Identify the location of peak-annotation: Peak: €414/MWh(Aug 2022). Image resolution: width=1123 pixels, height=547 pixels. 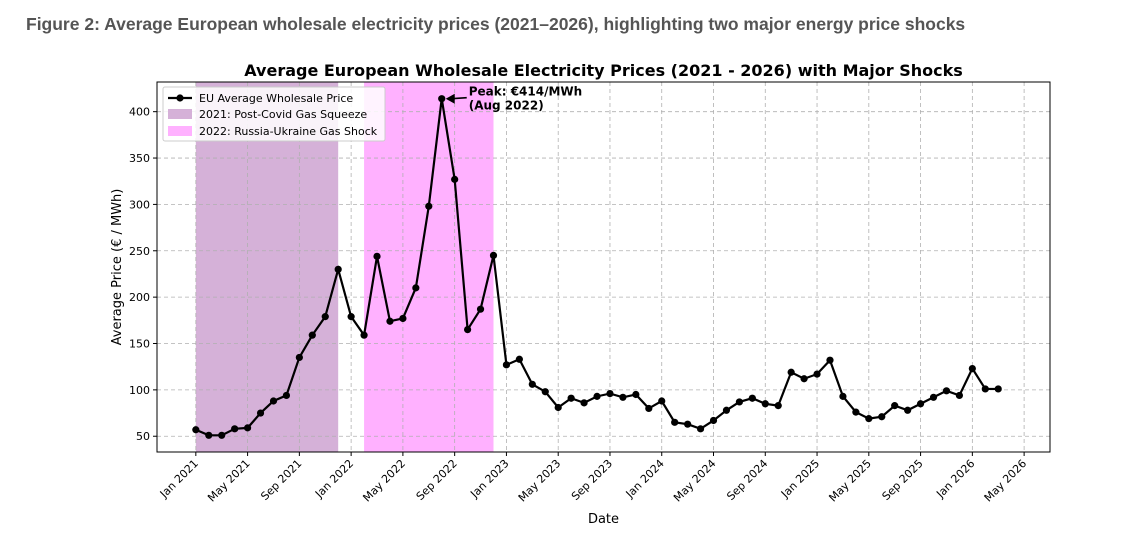
(513, 99).